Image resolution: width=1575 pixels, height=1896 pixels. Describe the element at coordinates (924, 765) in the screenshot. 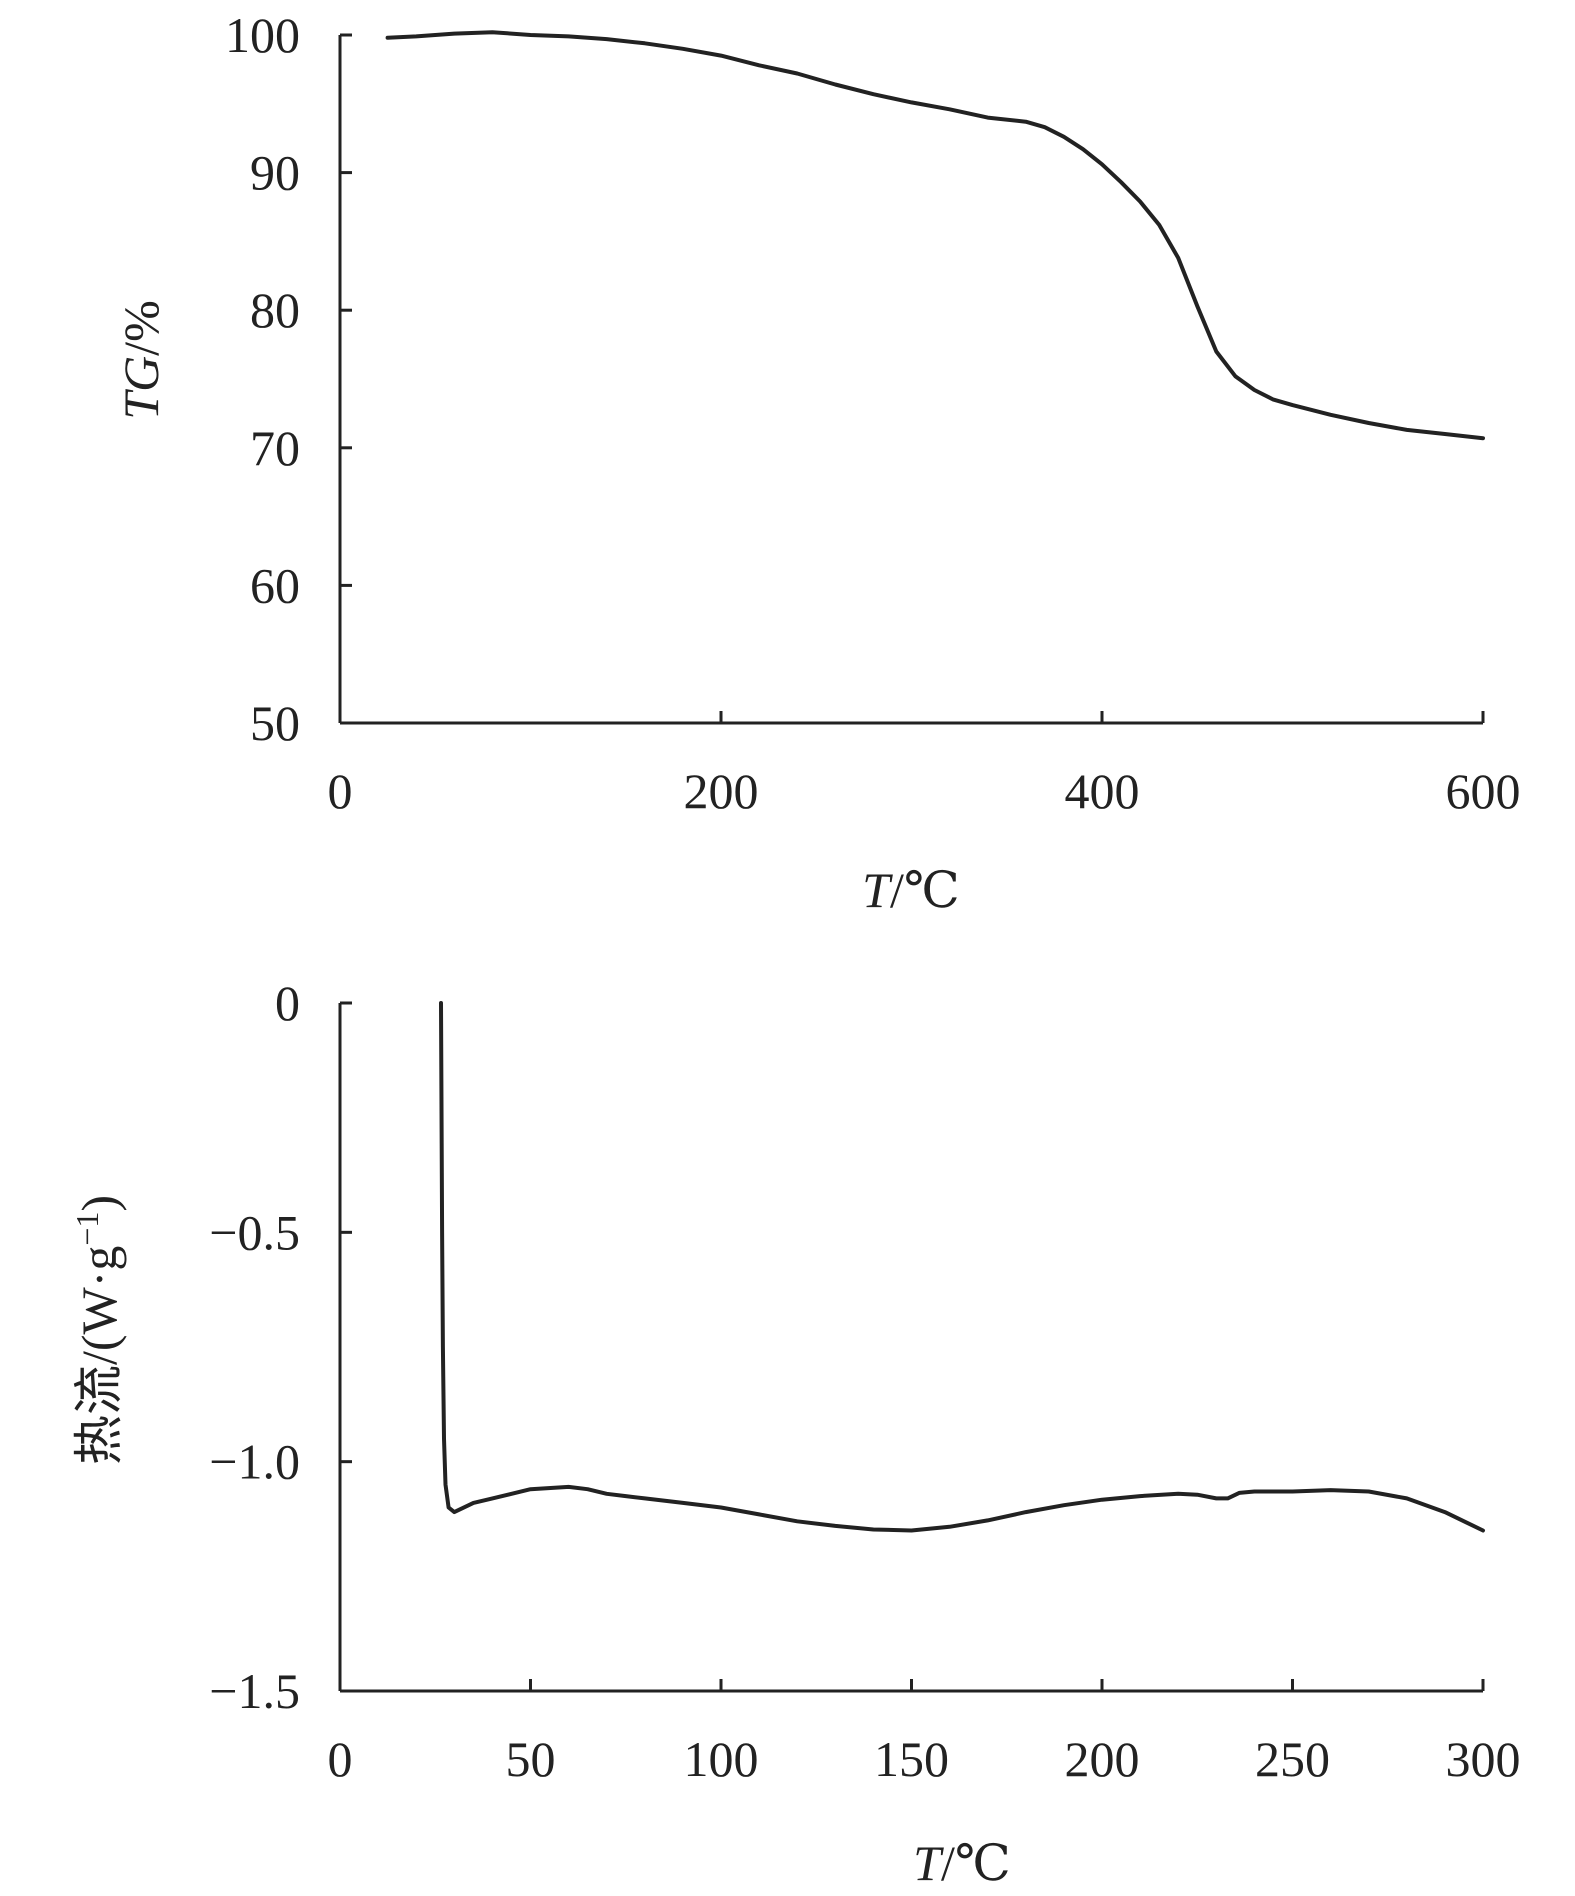

I see `tg-x-ticks: 0 200 400 600` at that location.